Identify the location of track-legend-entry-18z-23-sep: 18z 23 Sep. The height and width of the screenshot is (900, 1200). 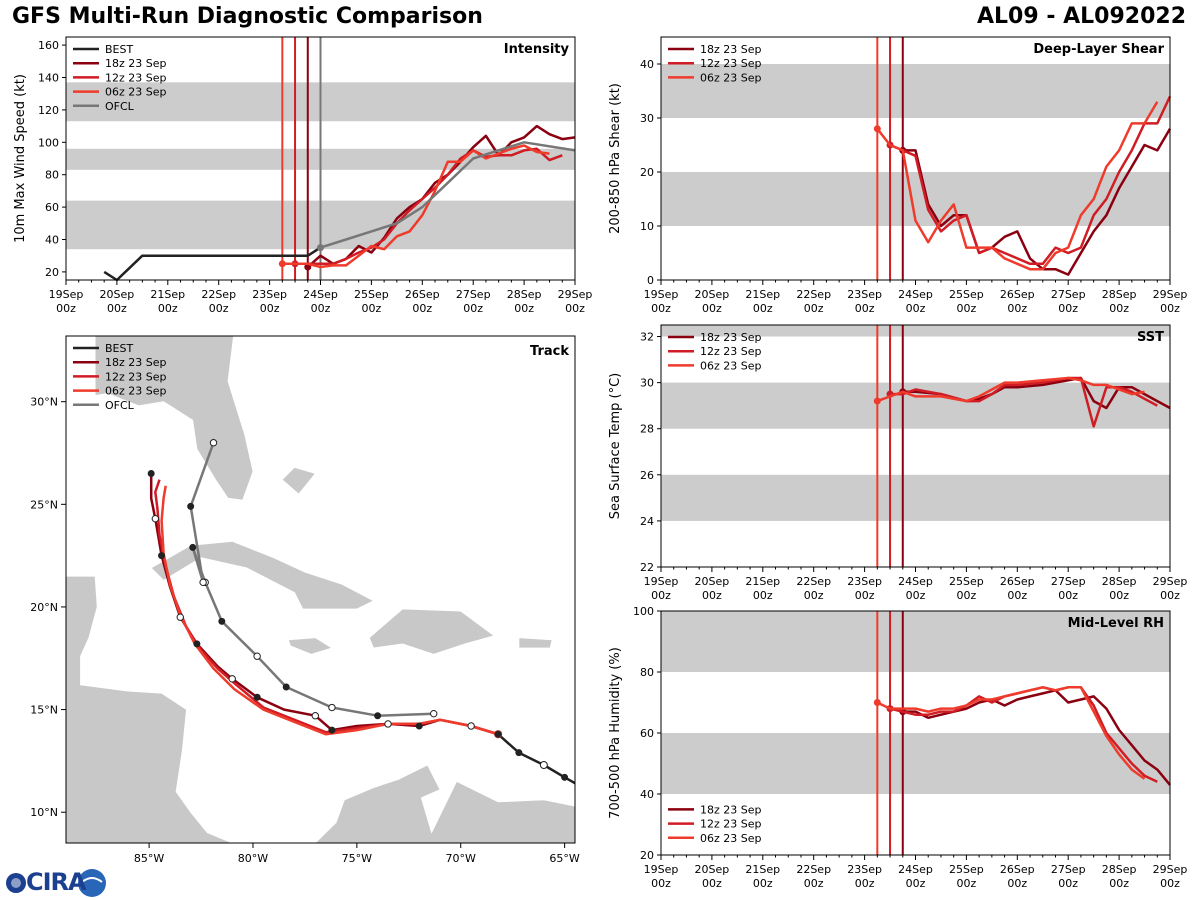
(136, 362).